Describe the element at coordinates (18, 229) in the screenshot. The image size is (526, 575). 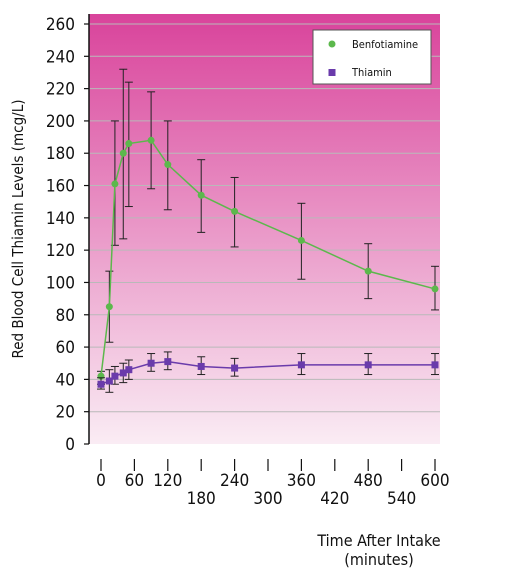
I see `y-axis-label: Red Blood Cell Thiamin Levels (mcg/L)` at that location.